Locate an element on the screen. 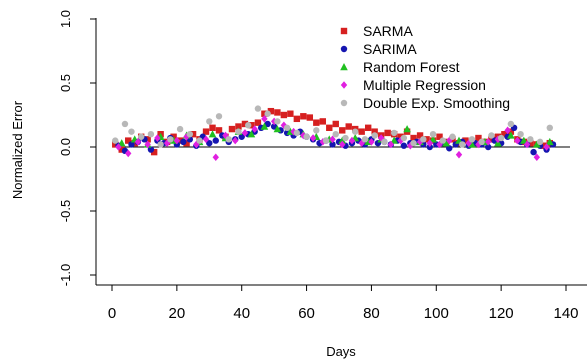  x-axis: 0 20 40 60 80 100 120 140 is located at coordinates (343, 303).